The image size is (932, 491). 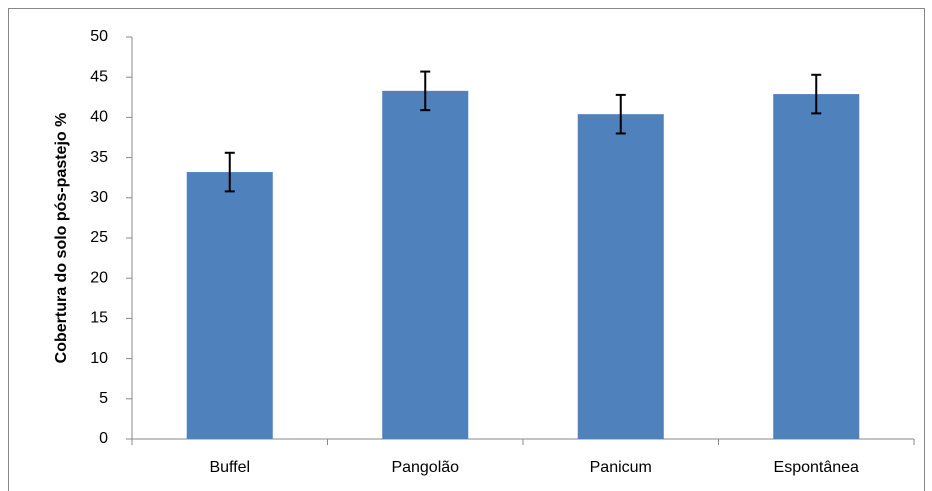 I want to click on x-tick-label: Espontânea, so click(x=817, y=467).